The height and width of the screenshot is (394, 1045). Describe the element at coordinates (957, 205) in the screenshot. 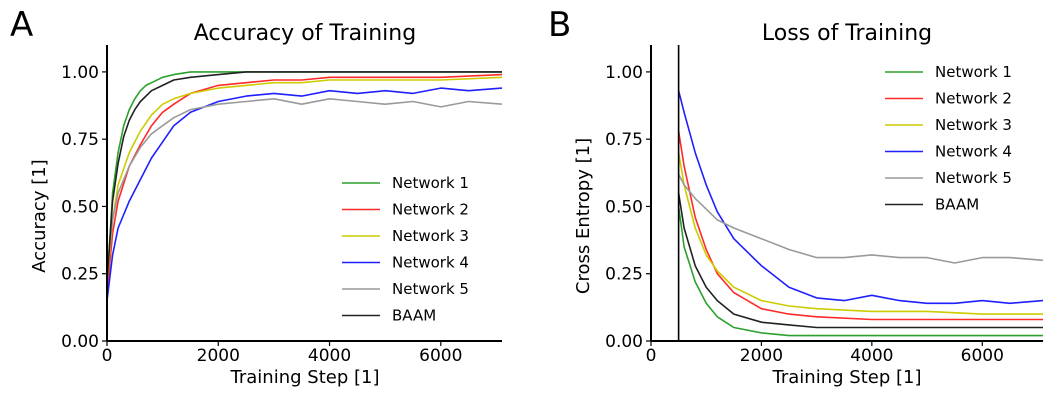

I see `legend-label-loss-baam: BAAM` at that location.